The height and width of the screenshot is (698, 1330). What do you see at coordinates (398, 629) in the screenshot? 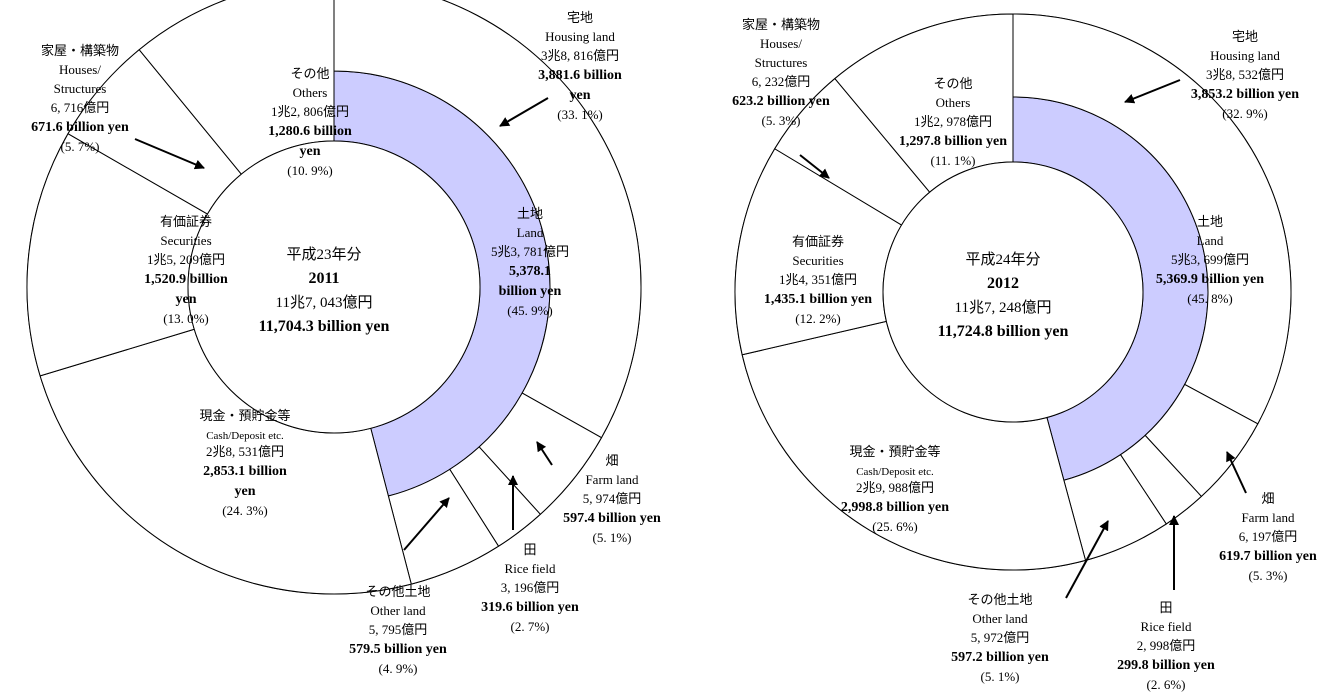
I see `label-line: 5, 795億円` at bounding box center [398, 629].